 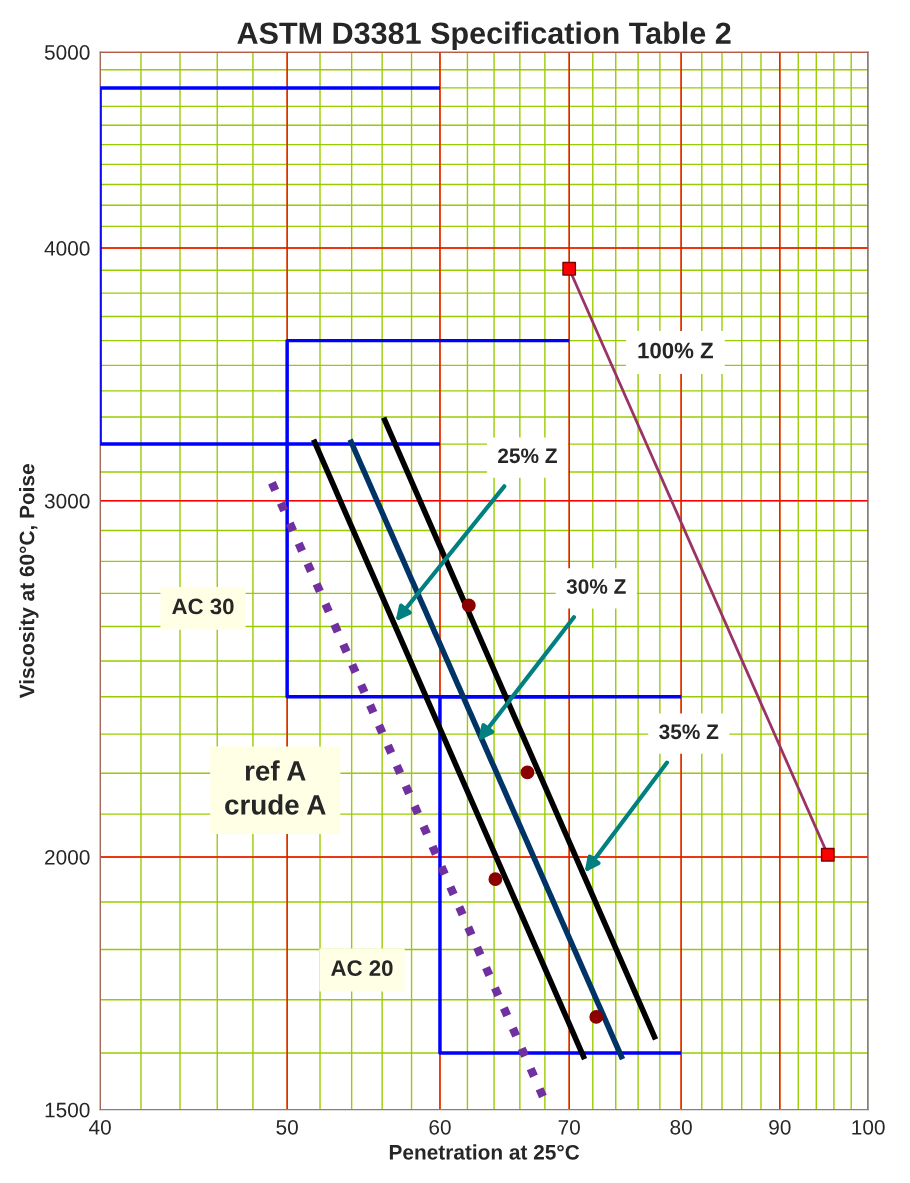 I want to click on y-tick-label: 4000, so click(x=67, y=248).